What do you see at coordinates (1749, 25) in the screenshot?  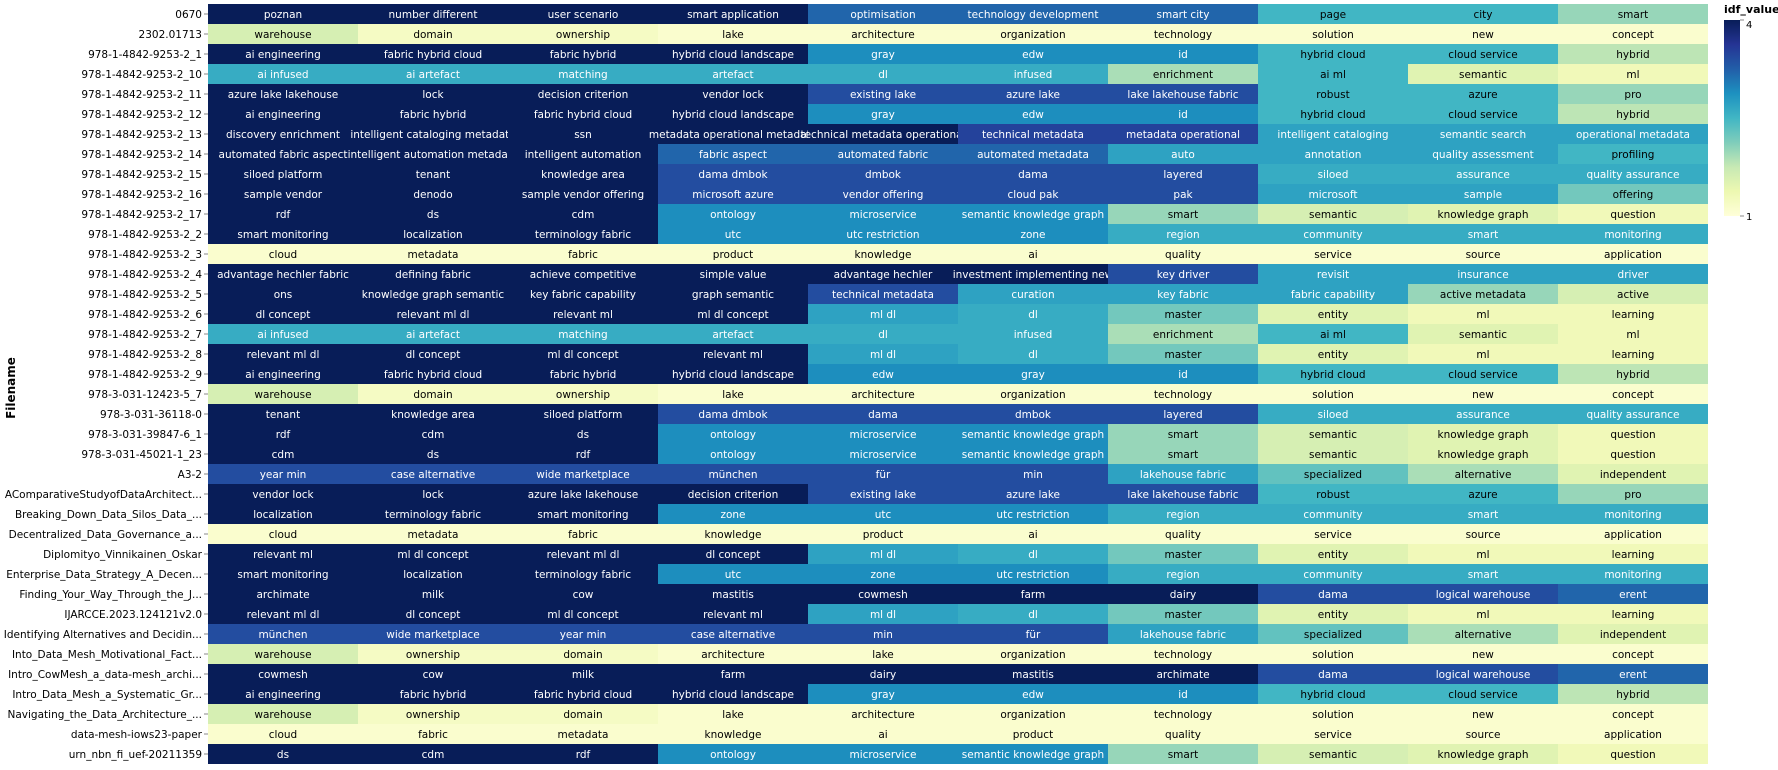 I see `legend-tick-label: 4` at bounding box center [1749, 25].